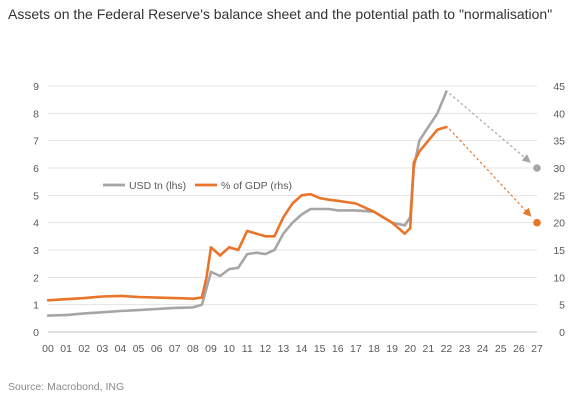 The width and height of the screenshot is (585, 404). What do you see at coordinates (36, 142) in the screenshot?
I see `left-tick-label: 7` at bounding box center [36, 142].